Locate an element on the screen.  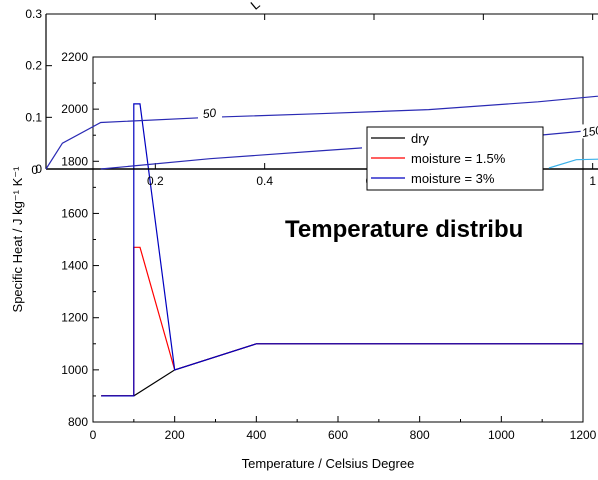
y-tick-label: 800 is located at coordinates (78, 422).